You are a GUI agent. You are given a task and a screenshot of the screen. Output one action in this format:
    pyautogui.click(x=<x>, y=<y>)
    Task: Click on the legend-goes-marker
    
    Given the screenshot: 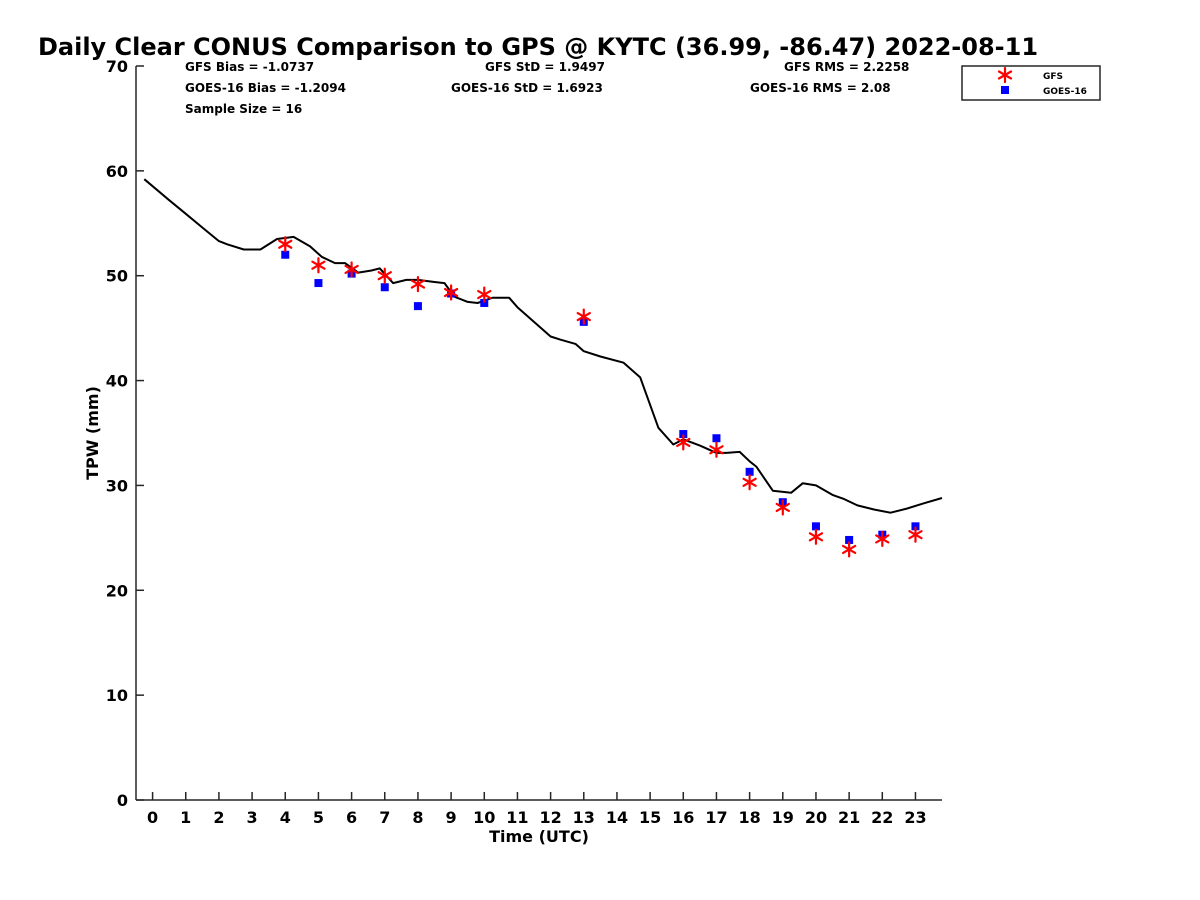 What is the action you would take?
    pyautogui.click(x=1005, y=90)
    